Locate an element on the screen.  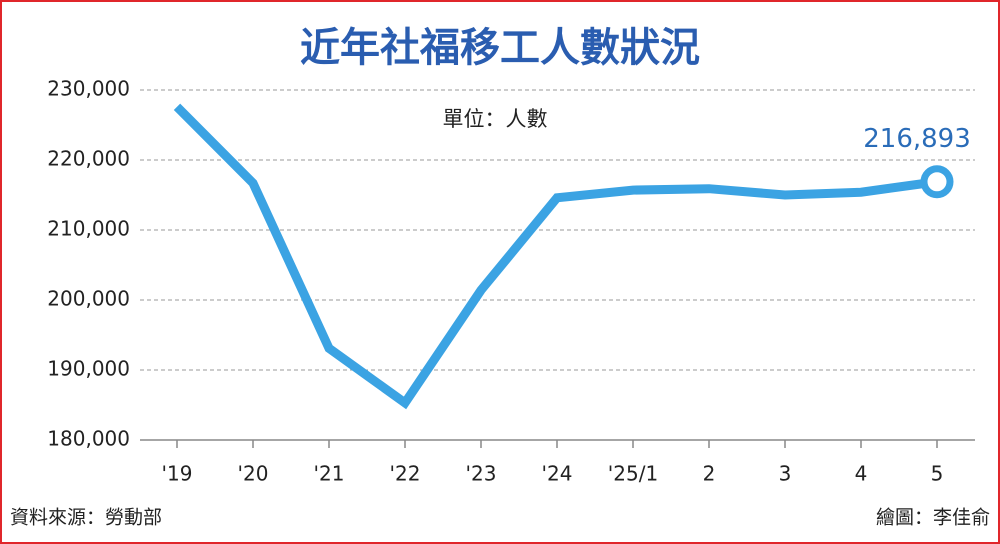
point is located at coordinates (937, 182).